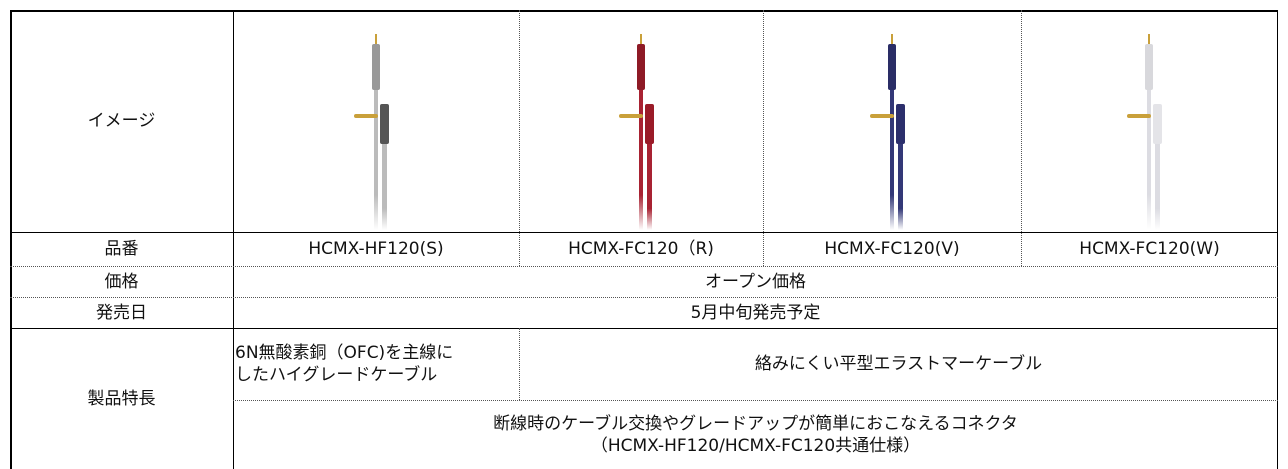 This screenshot has height=469, width=1288. What do you see at coordinates (755, 423) in the screenshot?
I see `cell-line: 断線時のケーブル交換やグレードアップが簡単におこなえるコネクタ` at bounding box center [755, 423].